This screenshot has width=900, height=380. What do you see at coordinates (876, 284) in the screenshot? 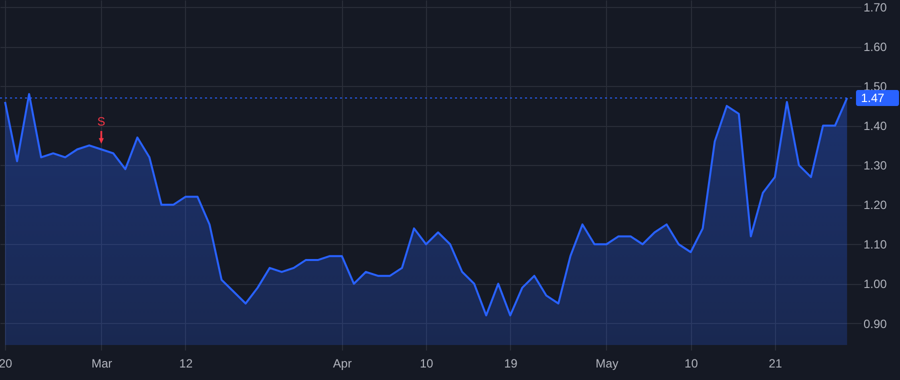
I see `y-tick-label: 1.00` at bounding box center [876, 284].